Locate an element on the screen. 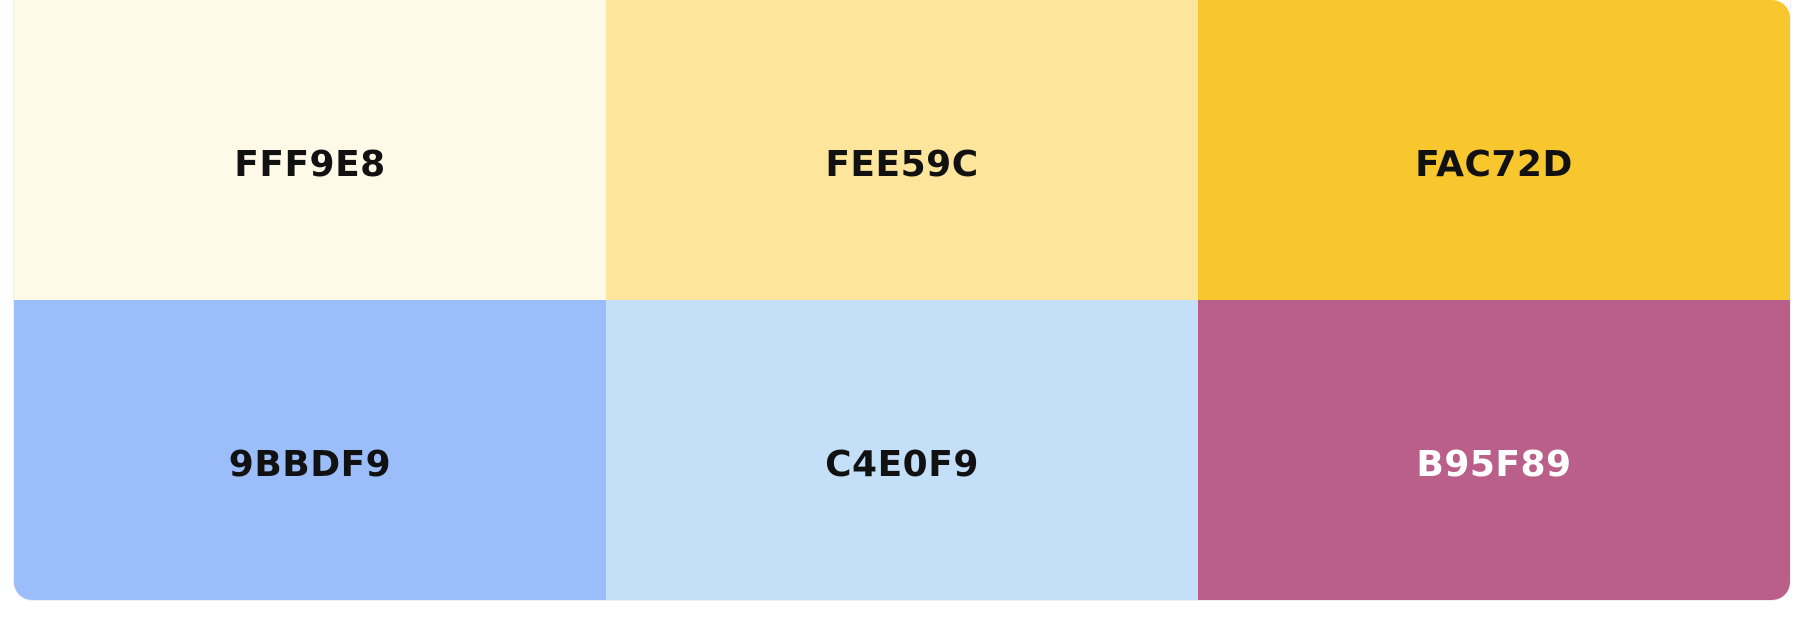 The height and width of the screenshot is (631, 1807). swatch-hex-label: B95F89 is located at coordinates (1494, 464).